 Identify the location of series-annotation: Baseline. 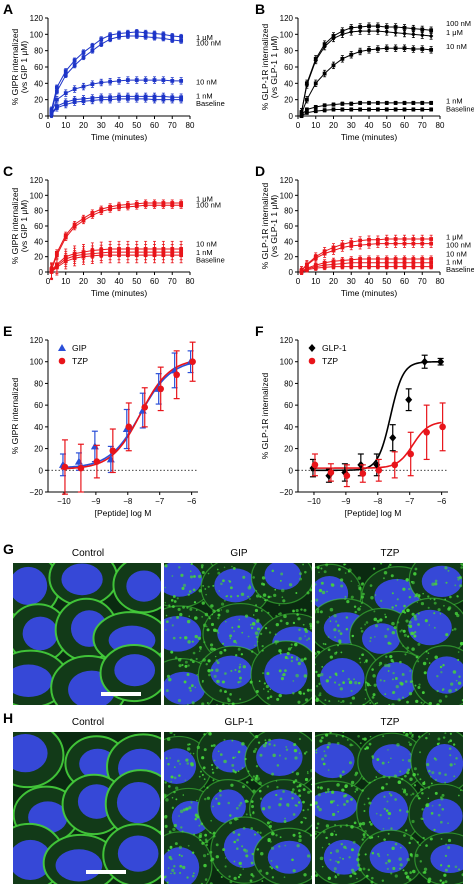
(210, 103).